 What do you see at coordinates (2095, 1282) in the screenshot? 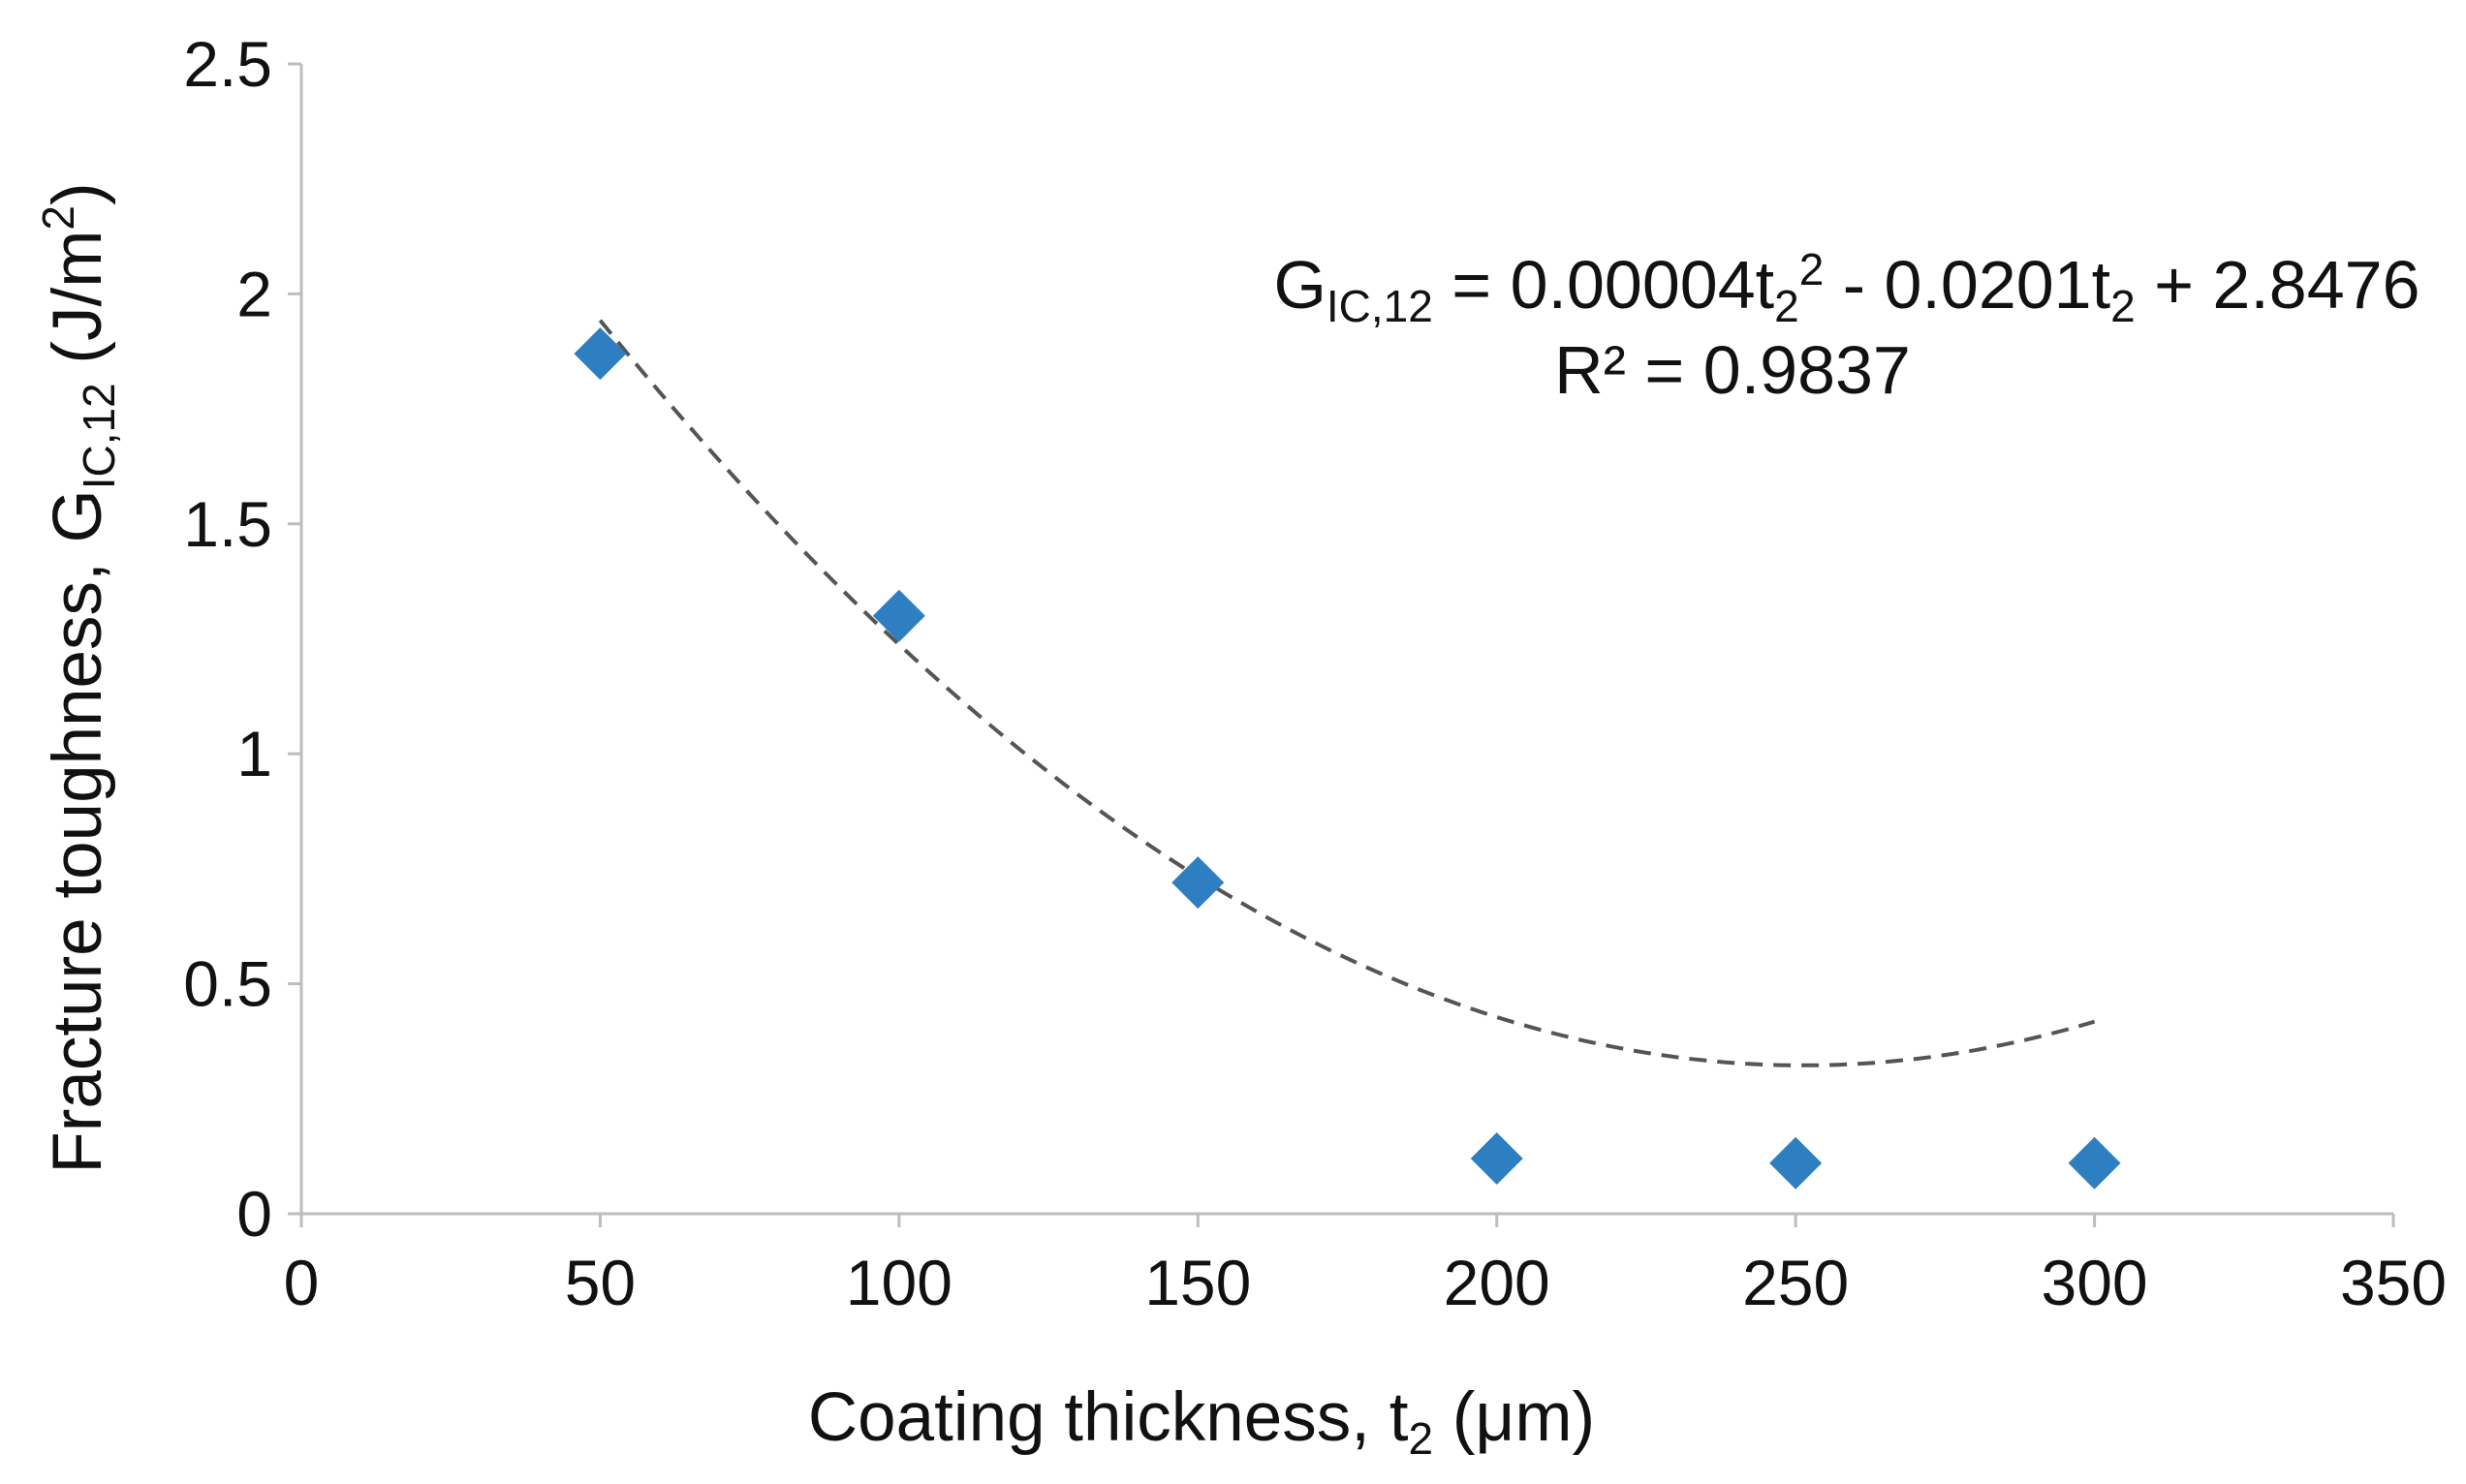
I see `x-tick-label: 300` at bounding box center [2095, 1282].